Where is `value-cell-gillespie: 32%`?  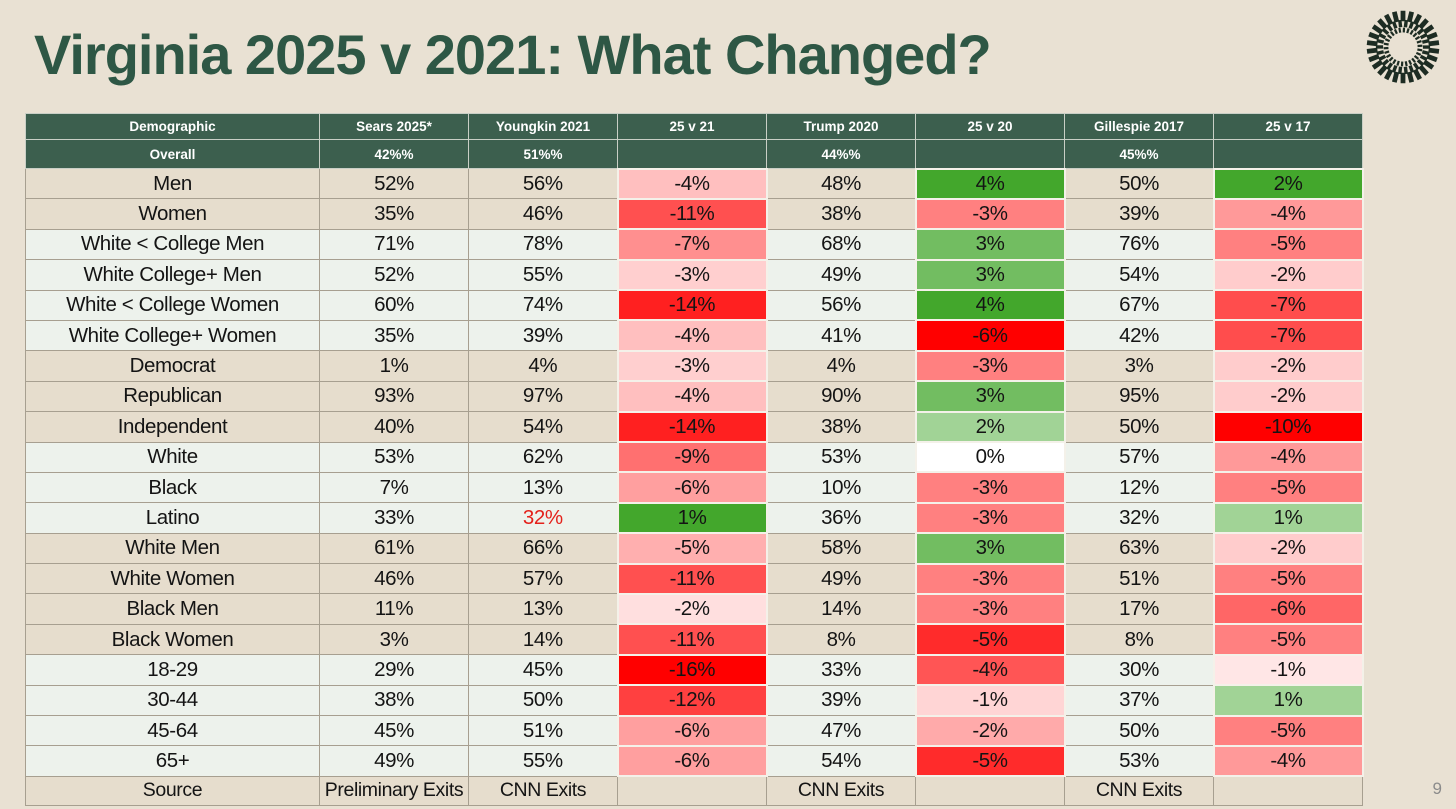
value-cell-gillespie: 32% is located at coordinates (1139, 518).